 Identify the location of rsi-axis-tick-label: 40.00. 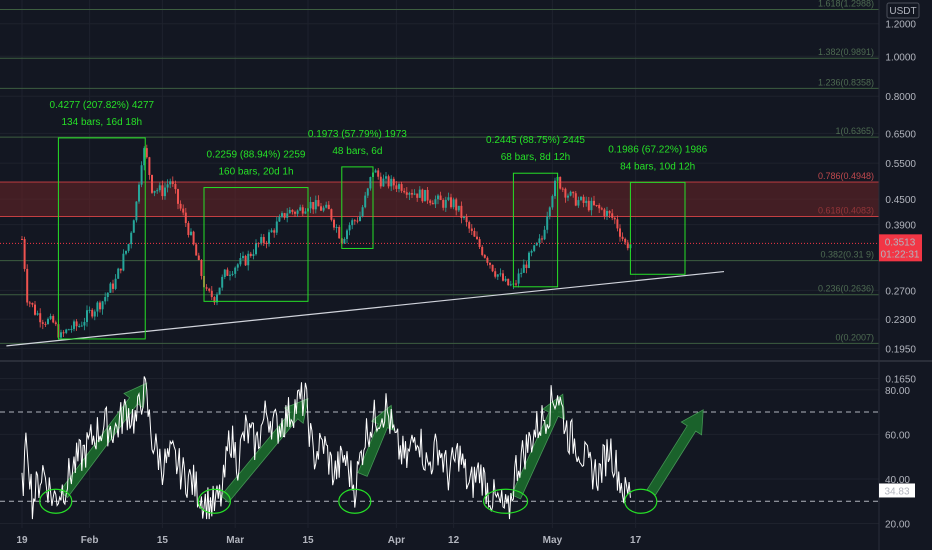
(897, 480).